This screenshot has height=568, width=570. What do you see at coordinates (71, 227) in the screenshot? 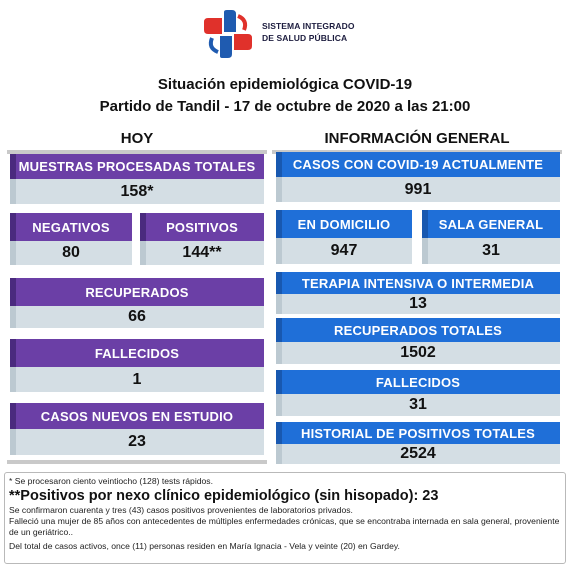
I see `negativos-label: NEGATIVOS` at bounding box center [71, 227].